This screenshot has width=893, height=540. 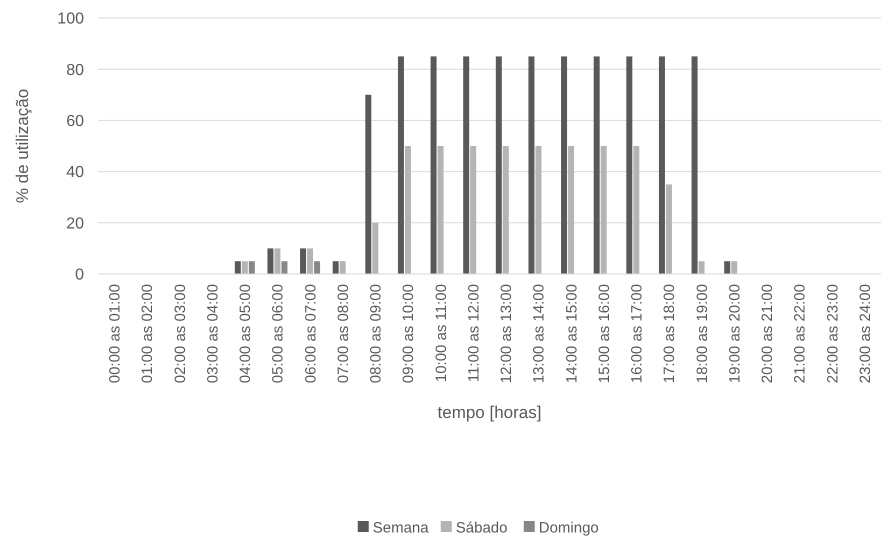 I want to click on y-tick-label: 0, so click(x=79, y=275).